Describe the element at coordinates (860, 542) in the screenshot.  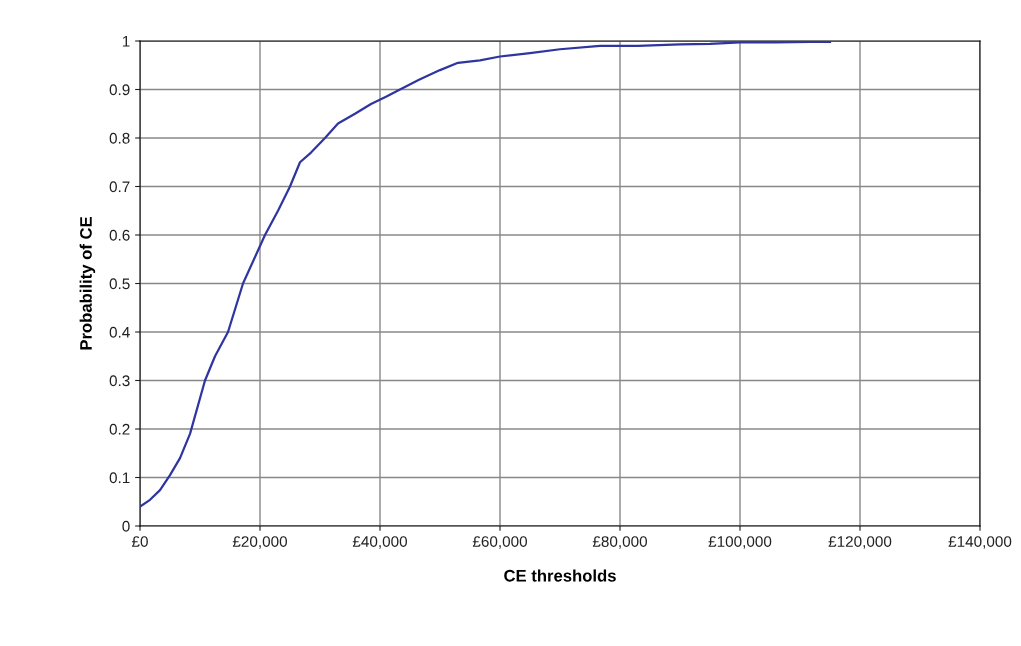
I see `x-tick-label: £120,000` at that location.